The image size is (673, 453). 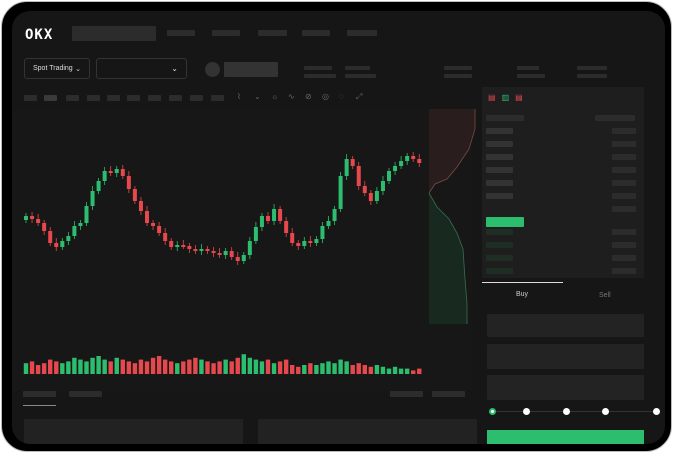 What do you see at coordinates (367, 431) in the screenshot?
I see `assets-panel` at bounding box center [367, 431].